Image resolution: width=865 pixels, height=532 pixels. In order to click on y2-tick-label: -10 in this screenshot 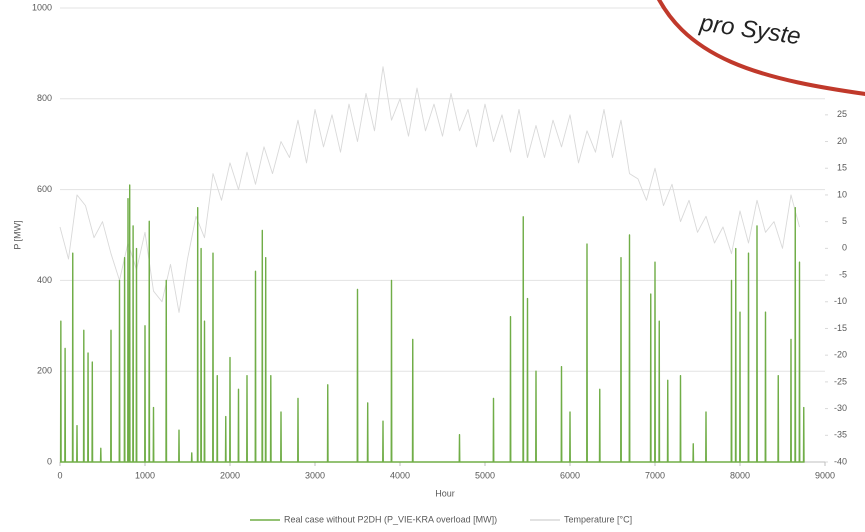, I will do `click(840, 301)`.